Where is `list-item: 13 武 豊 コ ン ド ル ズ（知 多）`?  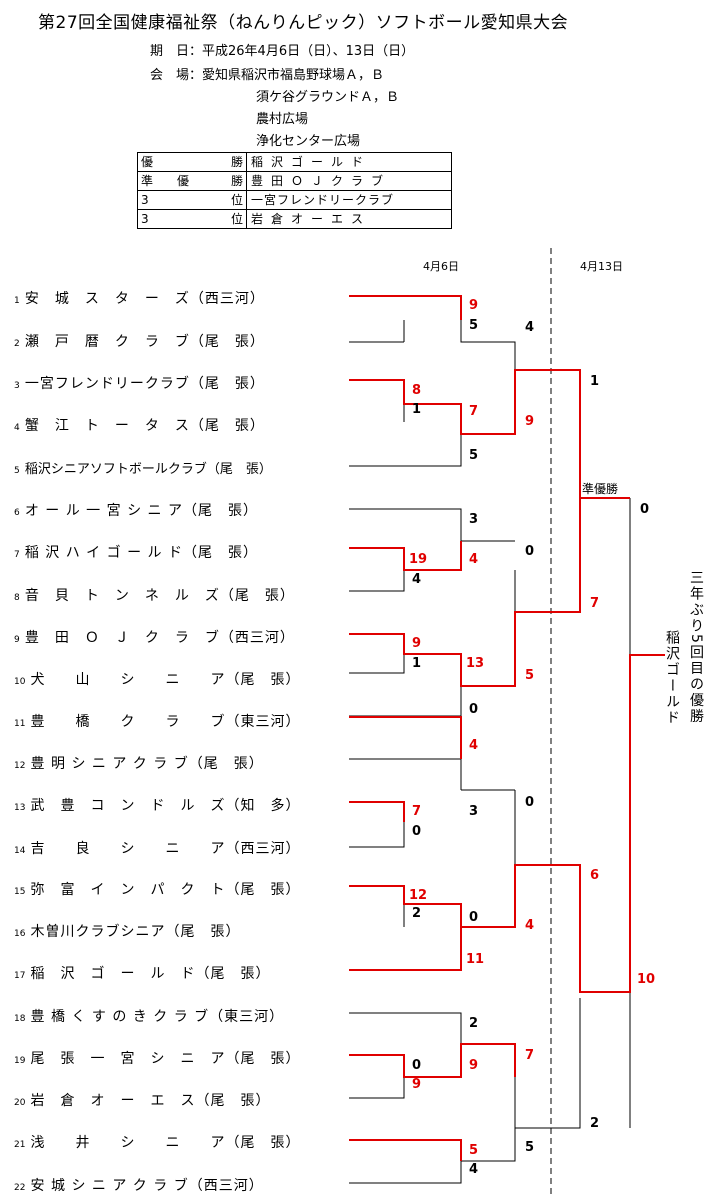 list-item: 13 武 豊 コ ン ド ル ズ（知 多） is located at coordinates (157, 805).